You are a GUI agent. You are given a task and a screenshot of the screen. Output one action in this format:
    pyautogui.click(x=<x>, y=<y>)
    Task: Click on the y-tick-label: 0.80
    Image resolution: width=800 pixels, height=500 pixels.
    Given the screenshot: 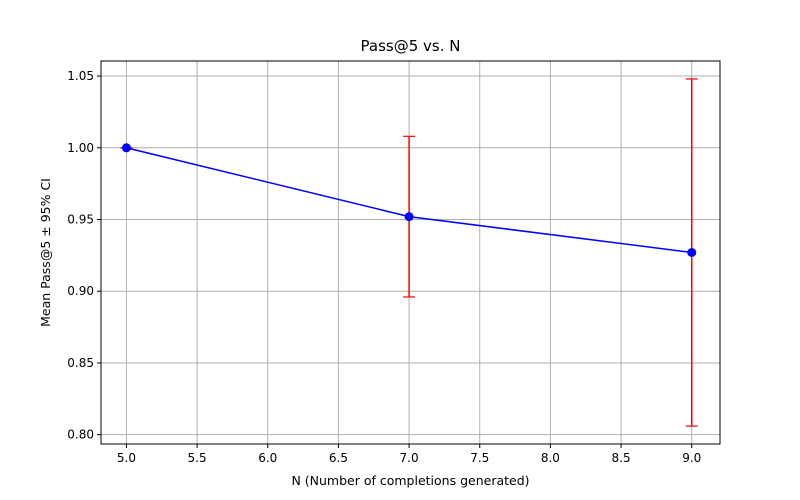 What is the action you would take?
    pyautogui.click(x=80, y=435)
    